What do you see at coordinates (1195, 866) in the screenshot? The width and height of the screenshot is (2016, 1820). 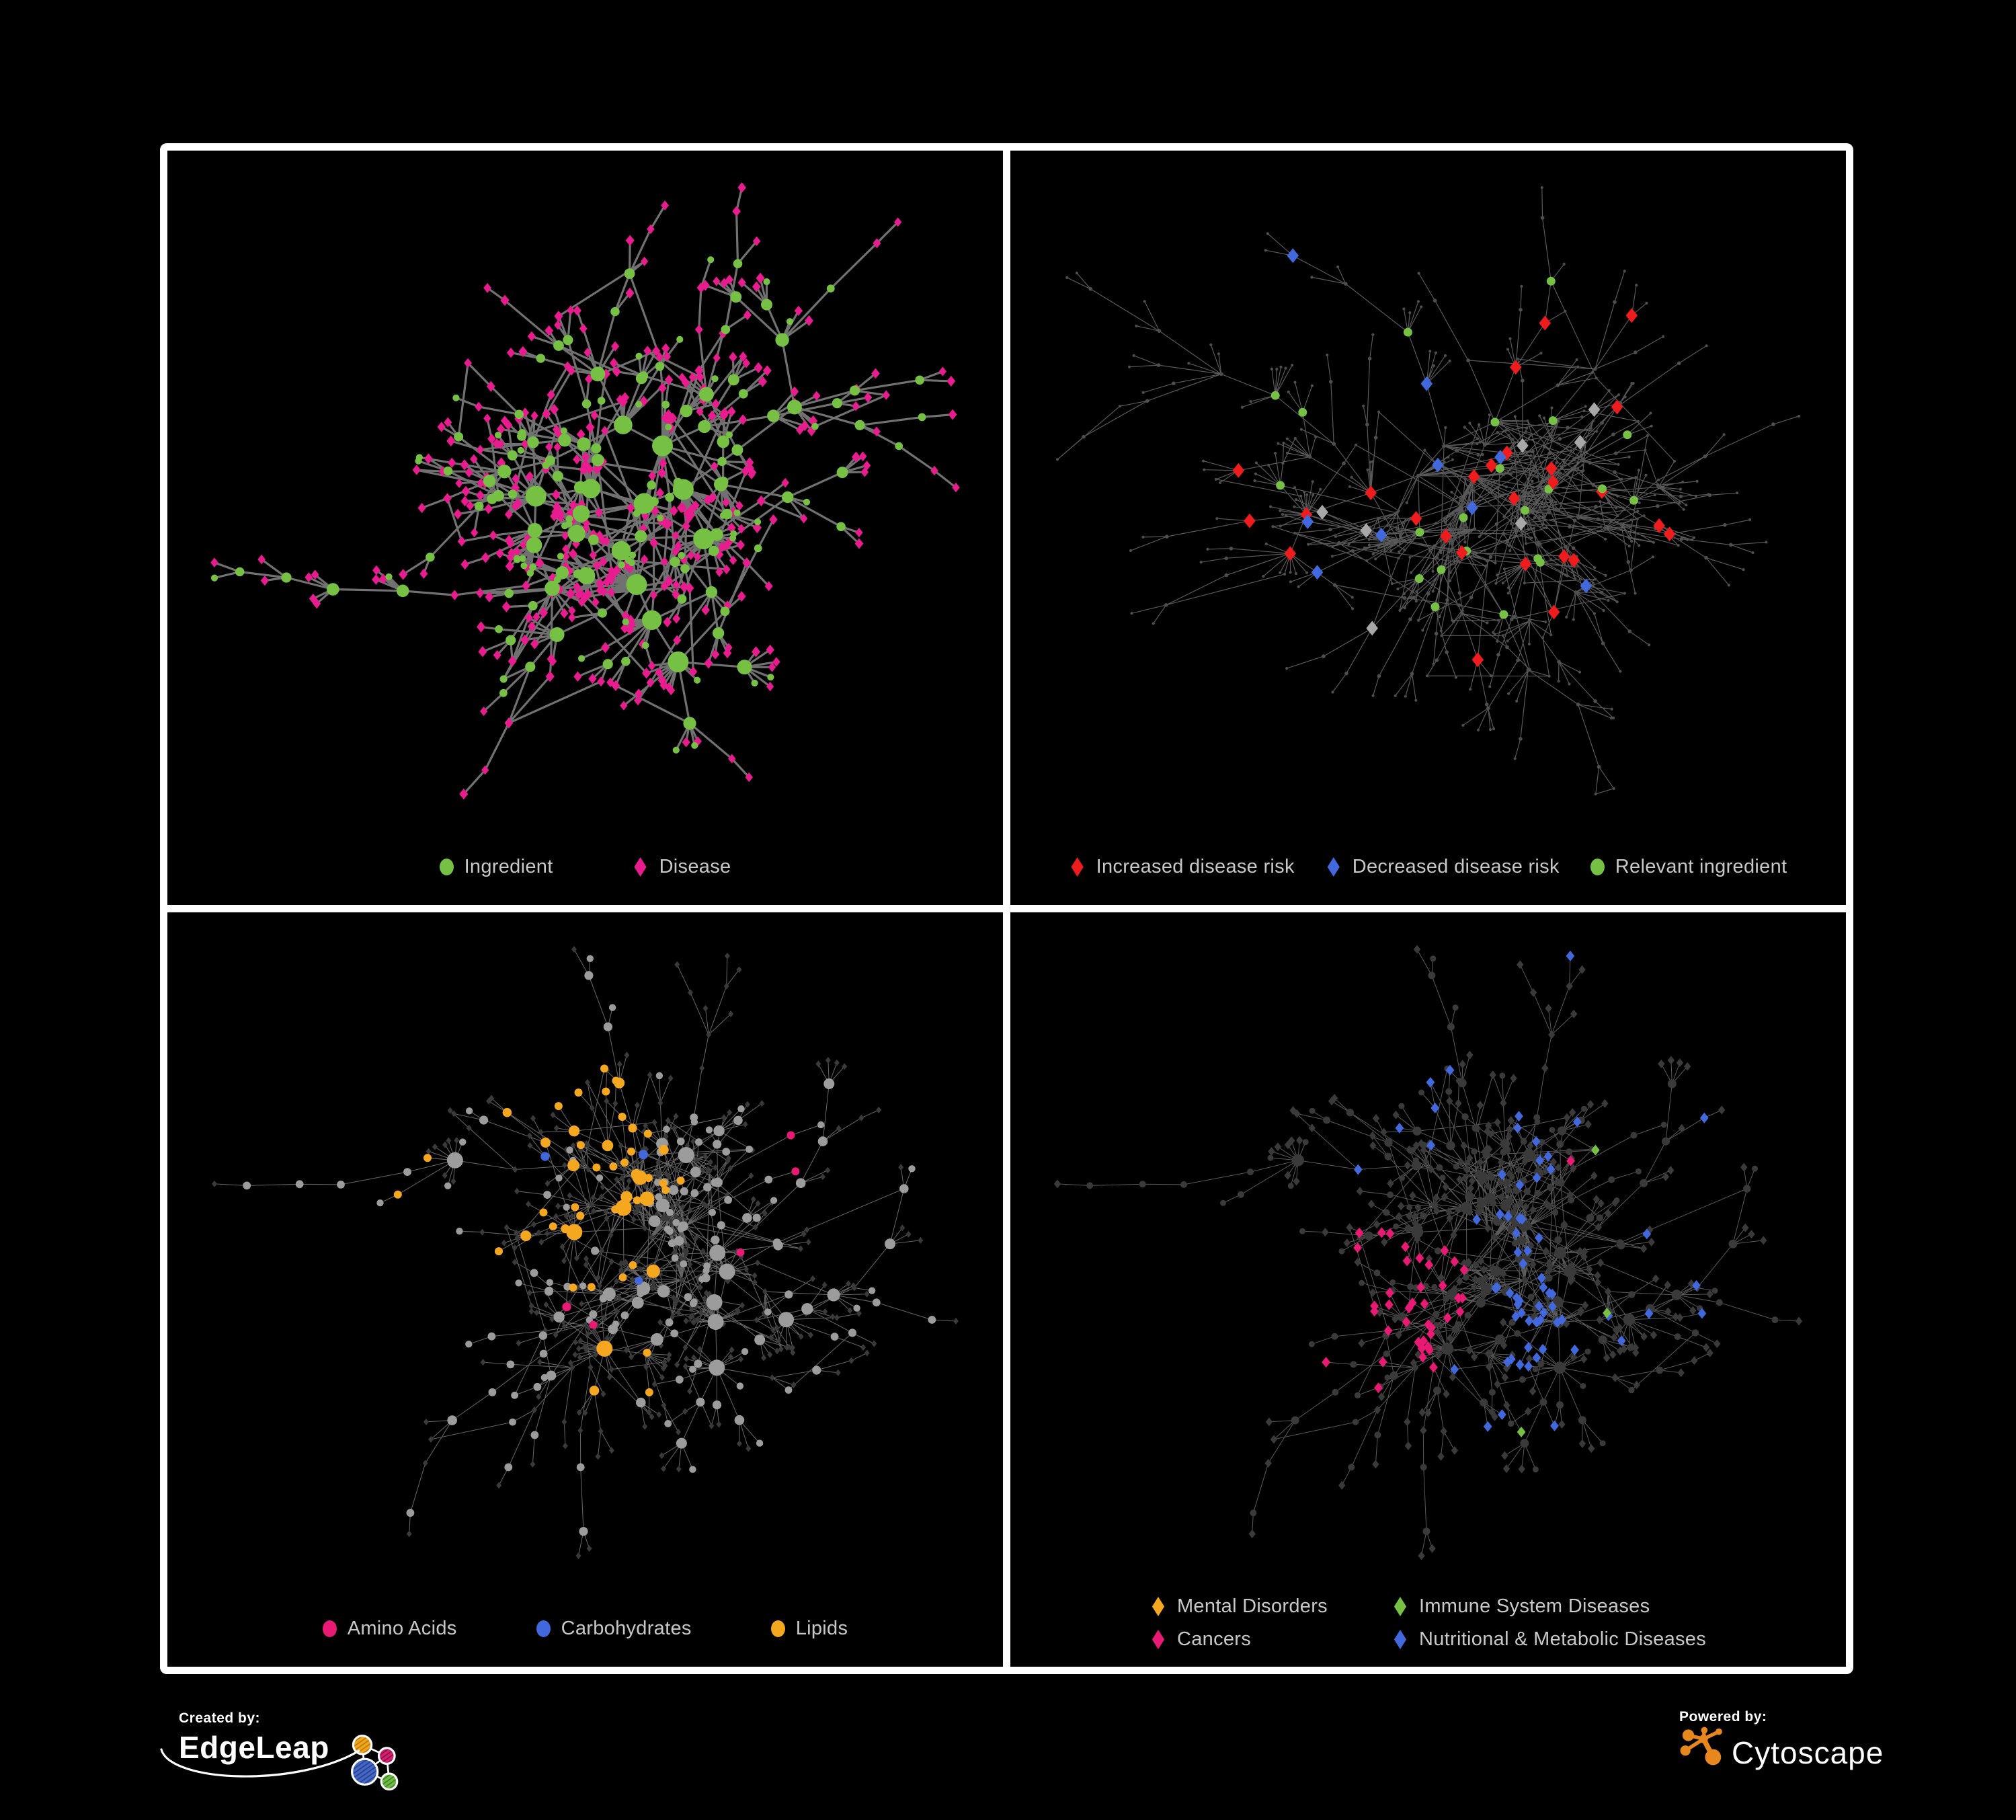 I see `legend-label: Increased disease risk` at bounding box center [1195, 866].